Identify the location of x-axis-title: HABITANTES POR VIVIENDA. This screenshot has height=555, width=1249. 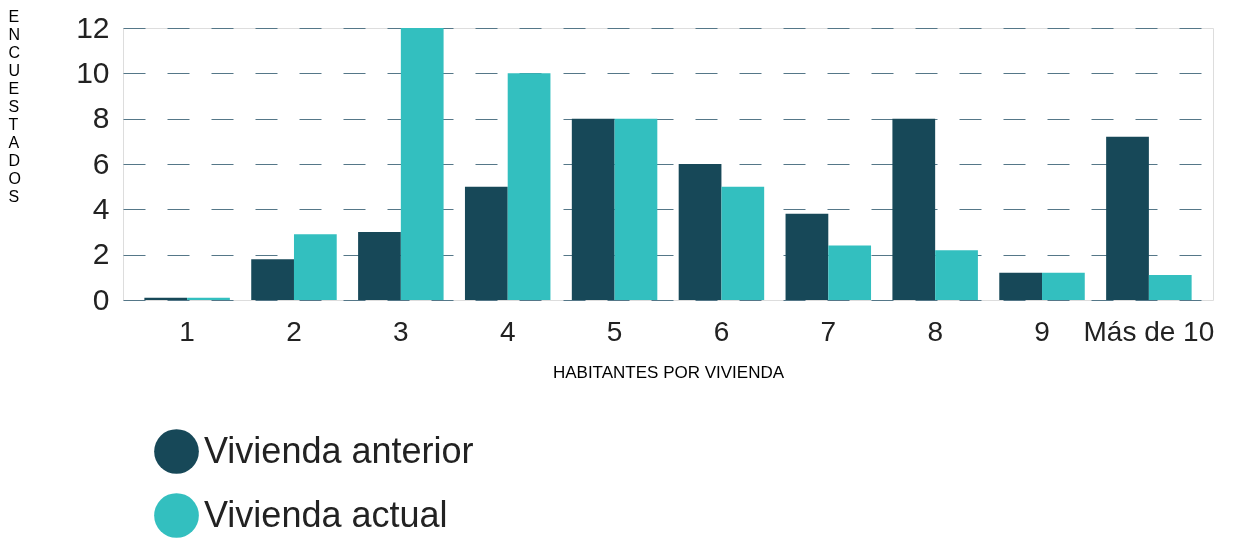
(668, 372).